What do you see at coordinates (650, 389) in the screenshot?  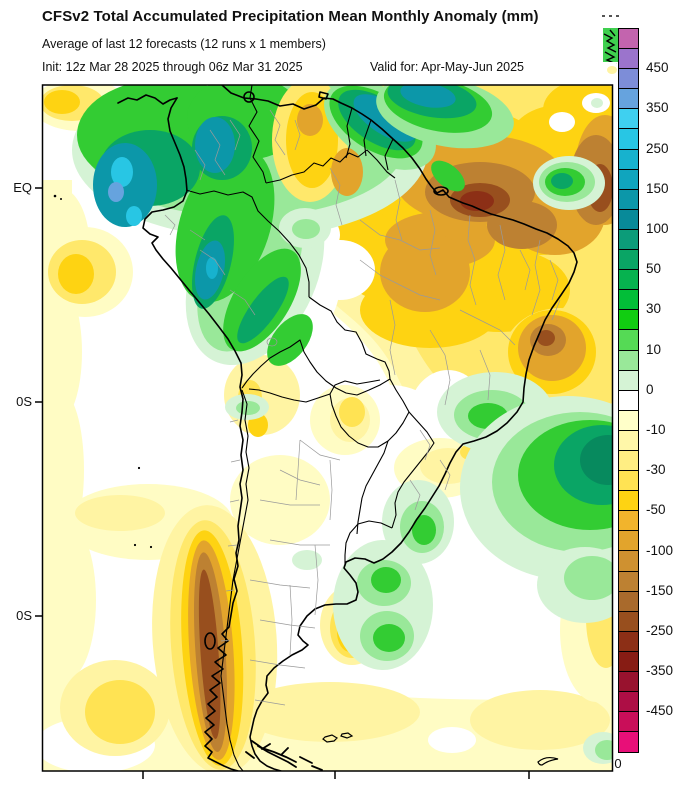 I see `colorbar-label: 0` at bounding box center [650, 389].